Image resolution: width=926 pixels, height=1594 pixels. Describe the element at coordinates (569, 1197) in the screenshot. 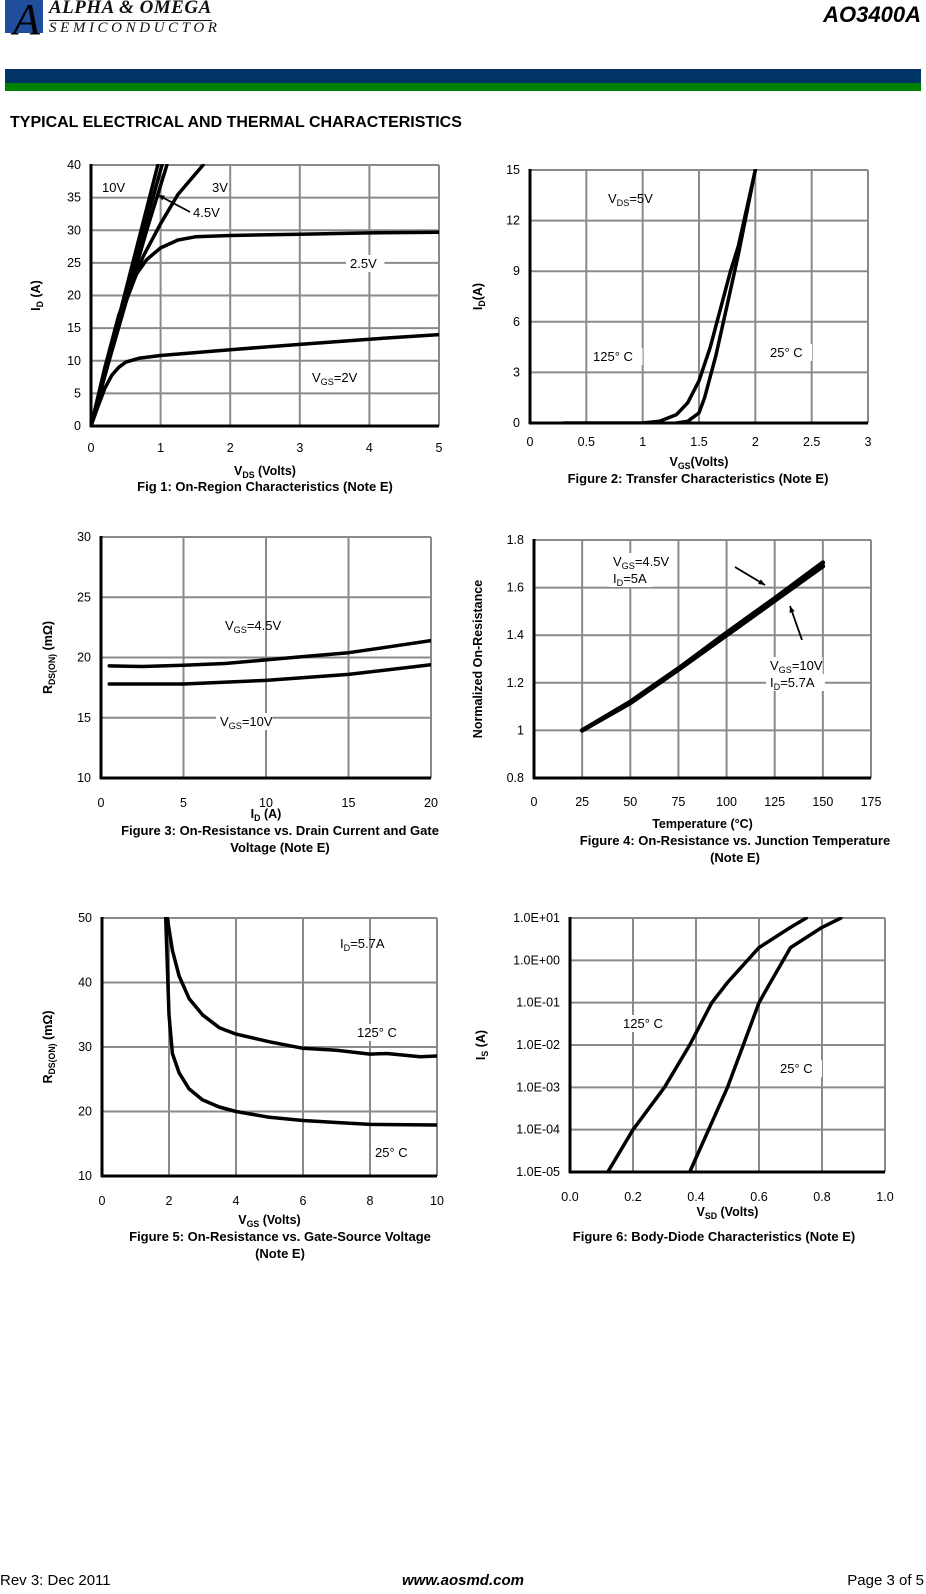

I see `x-tick-label: 0.0` at that location.